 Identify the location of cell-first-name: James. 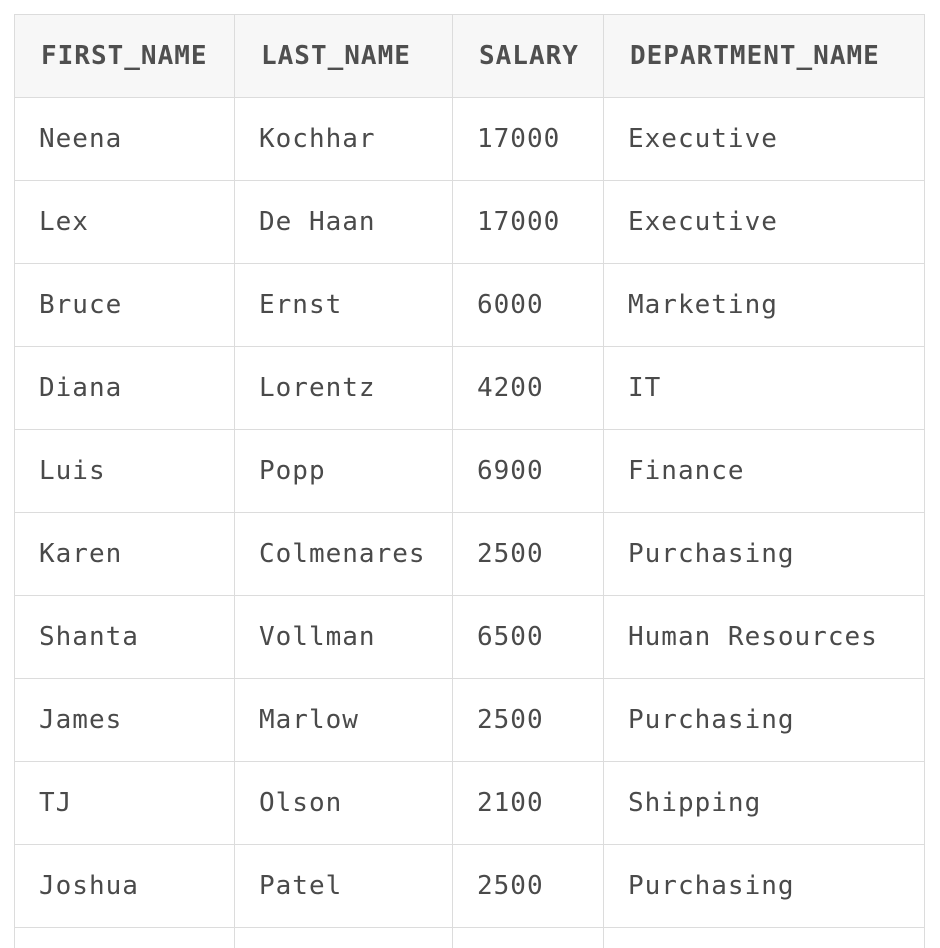
(125, 720).